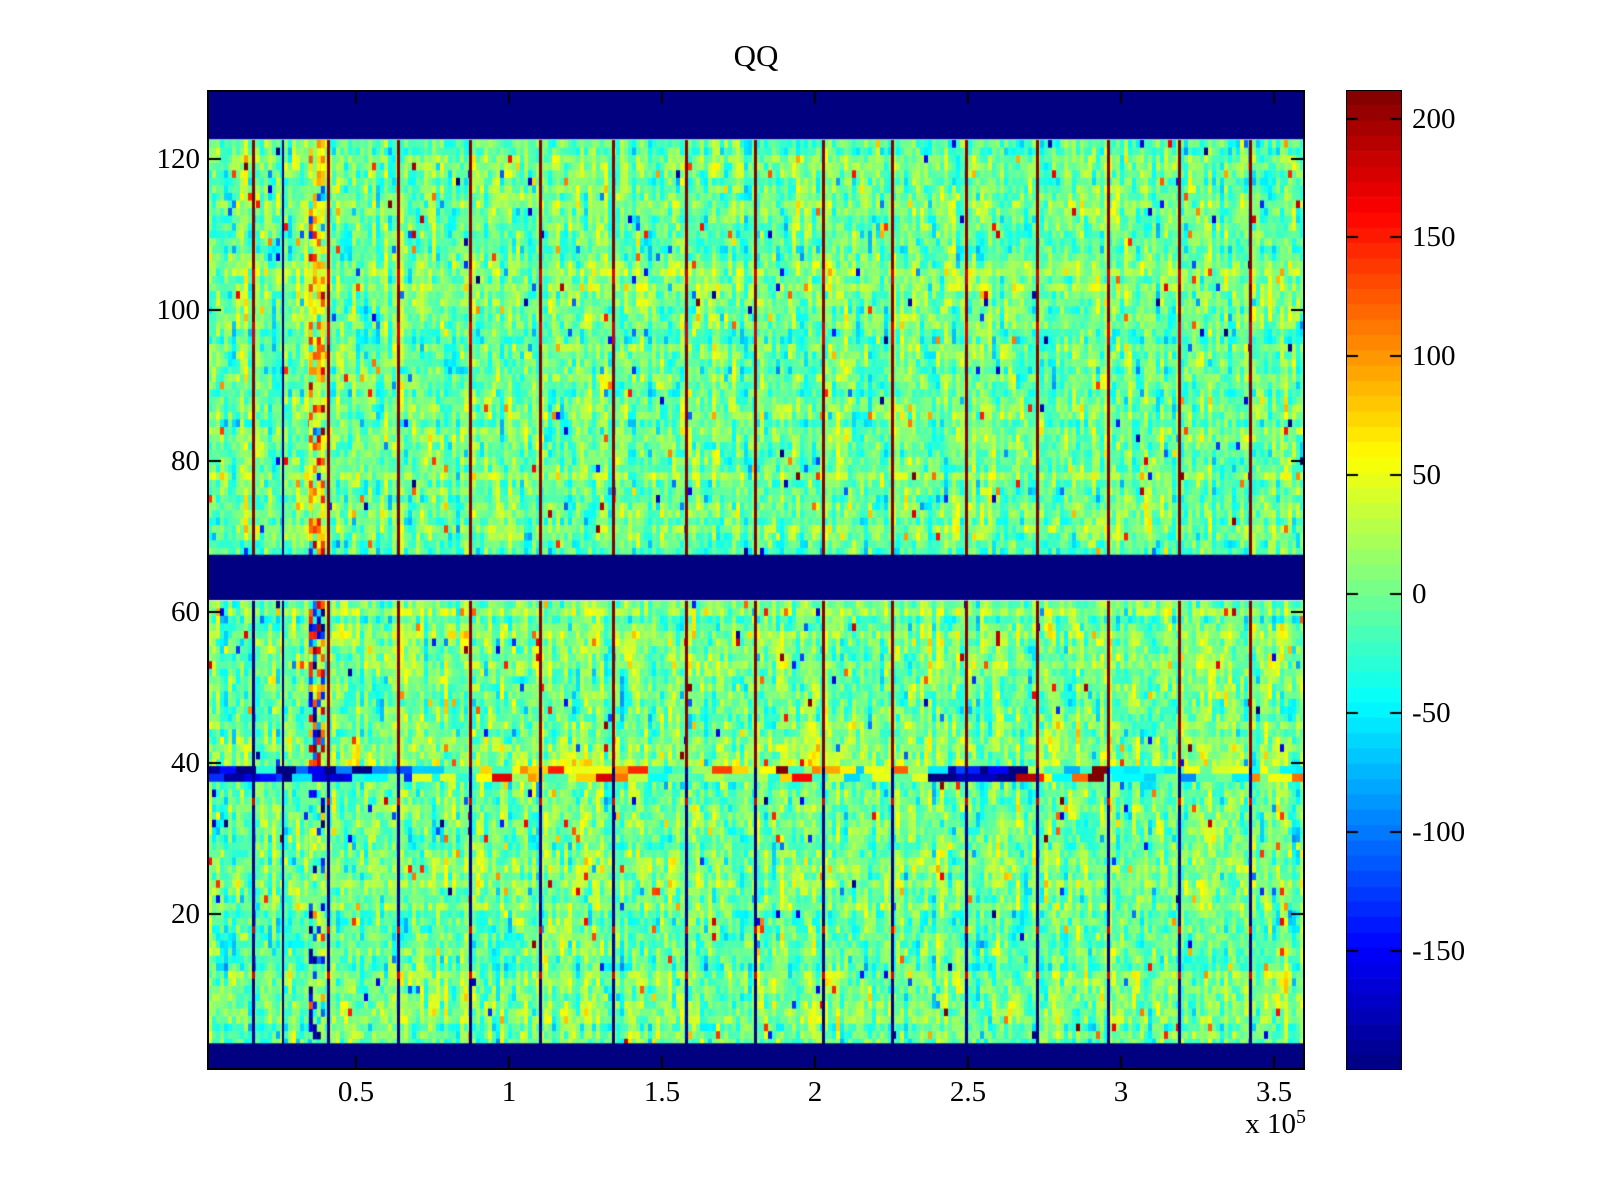  What do you see at coordinates (1121, 1092) in the screenshot?
I see `x-tick-label: 3` at bounding box center [1121, 1092].